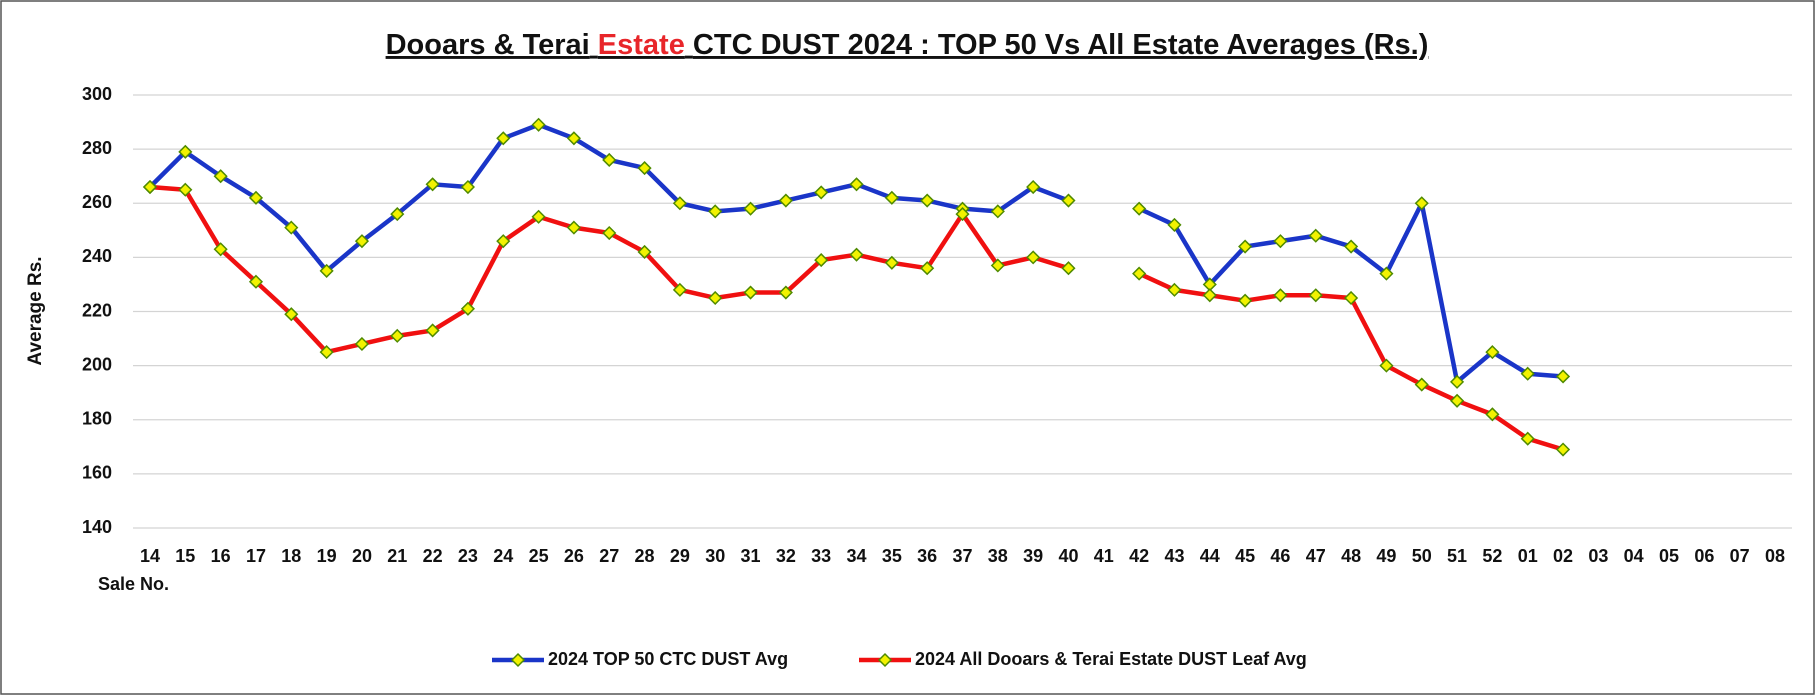  I want to click on x-tick-label: 08, so click(1775, 556).